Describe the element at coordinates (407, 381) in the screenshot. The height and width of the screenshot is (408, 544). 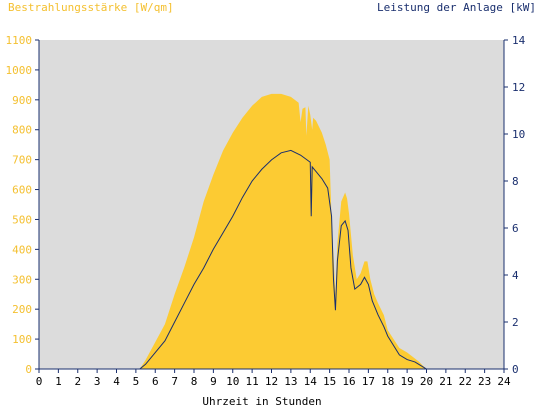
I see `x-tick-label: 19` at that location.